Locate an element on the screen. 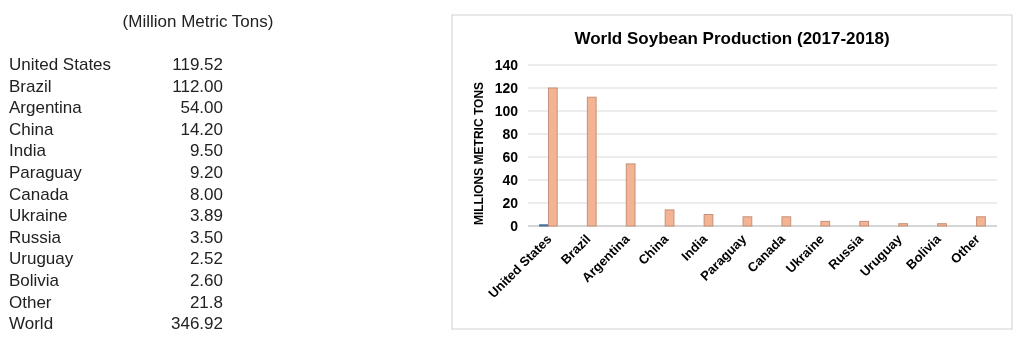 Image resolution: width=1021 pixels, height=345 pixels. category-label: India is located at coordinates (28, 151).